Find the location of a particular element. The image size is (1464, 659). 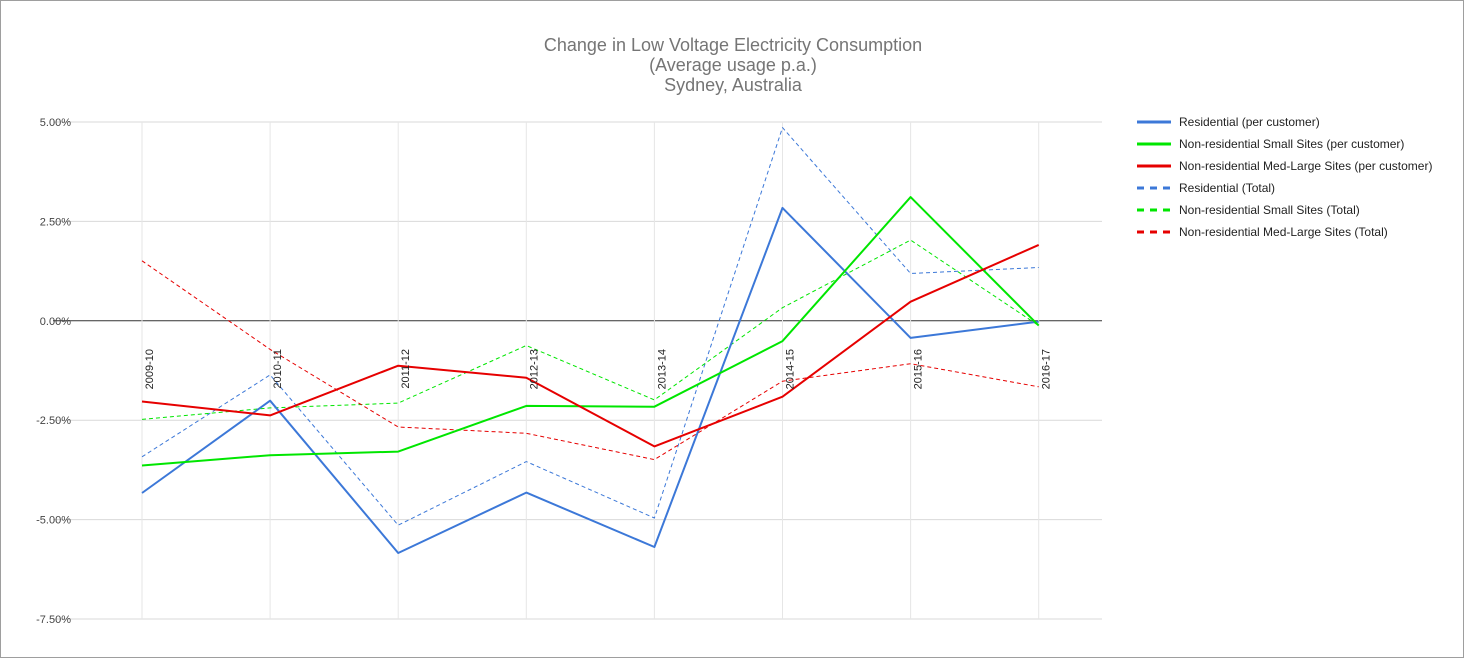

x-category-label: 2015-16 is located at coordinates (919, 369).